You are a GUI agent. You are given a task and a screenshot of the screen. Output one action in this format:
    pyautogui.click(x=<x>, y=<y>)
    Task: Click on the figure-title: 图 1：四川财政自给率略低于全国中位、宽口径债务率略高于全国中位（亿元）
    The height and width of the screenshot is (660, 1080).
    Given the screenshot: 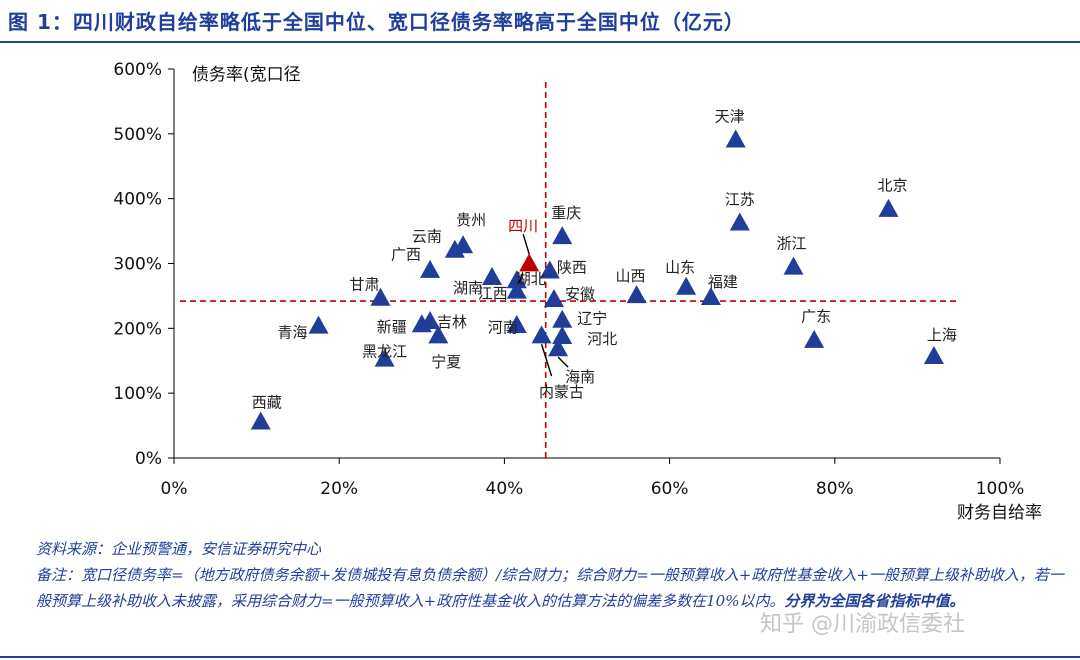 What is the action you would take?
    pyautogui.click(x=376, y=22)
    